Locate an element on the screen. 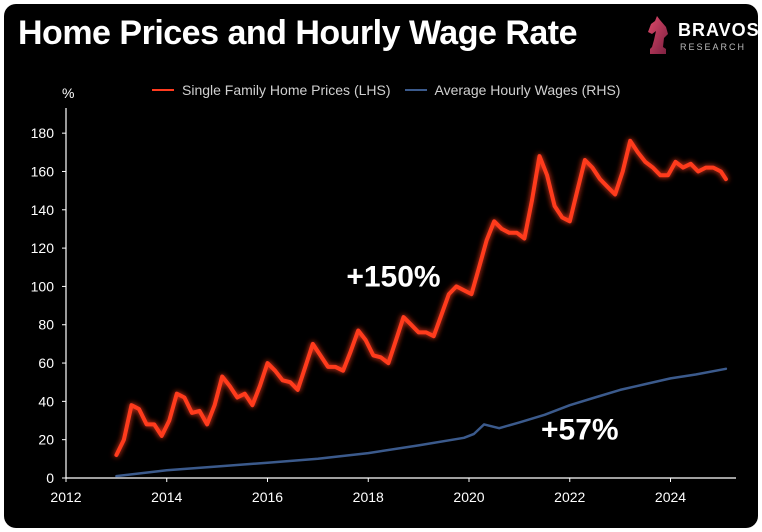  annotation-wages-change: +57% is located at coordinates (580, 430).